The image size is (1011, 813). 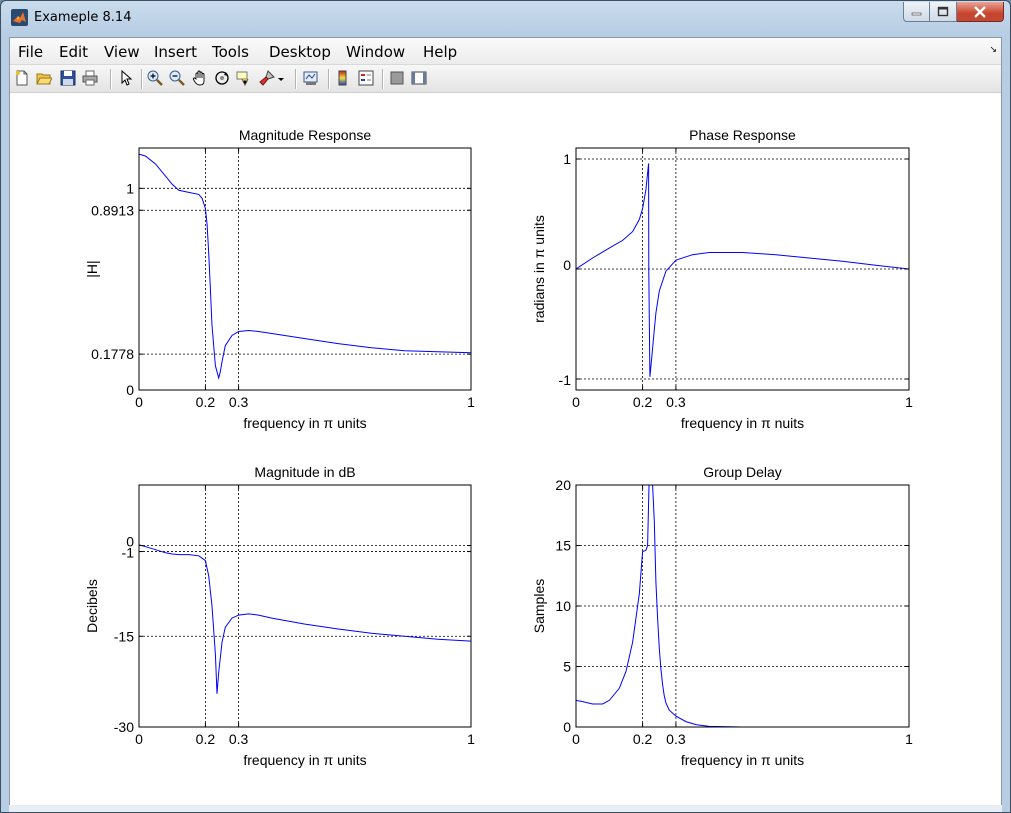 What do you see at coordinates (267, 78) in the screenshot?
I see `brush-icon` at bounding box center [267, 78].